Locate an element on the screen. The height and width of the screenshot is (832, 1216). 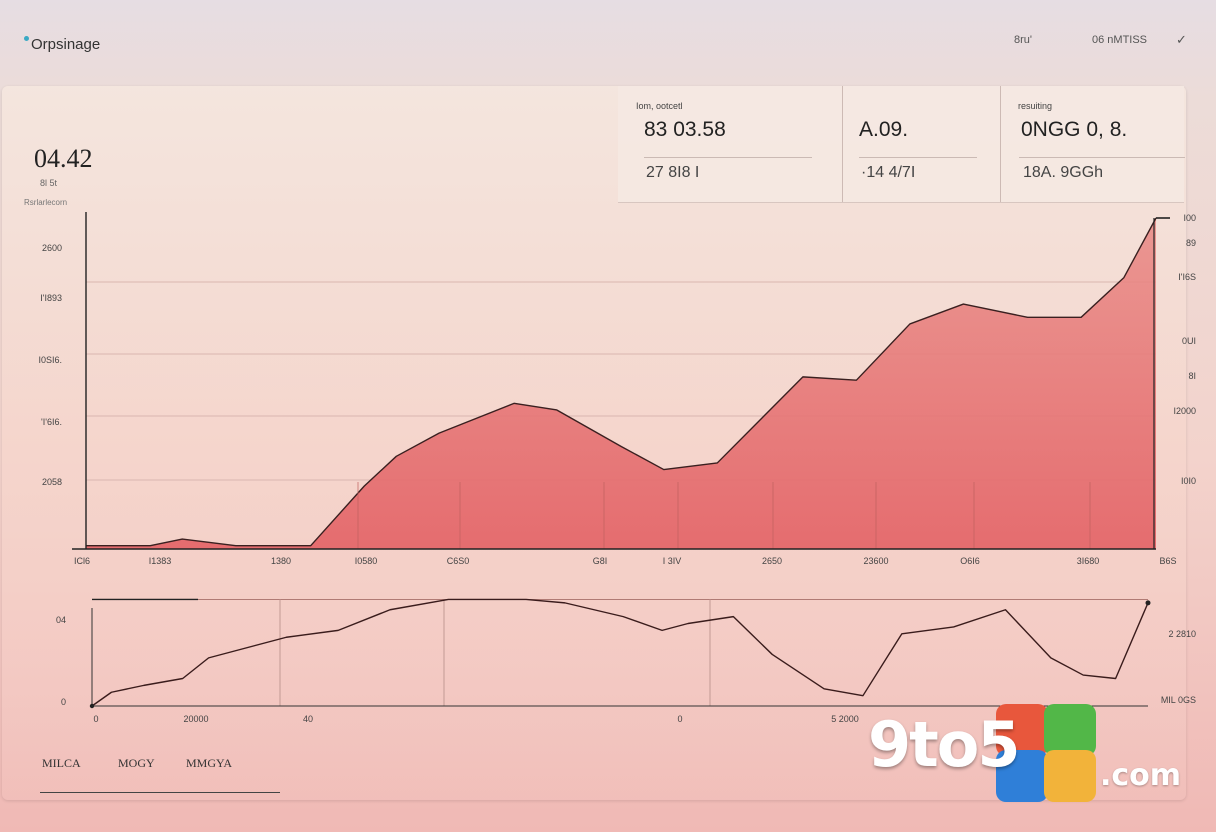
x-tick-label: G8I is located at coordinates (600, 561).